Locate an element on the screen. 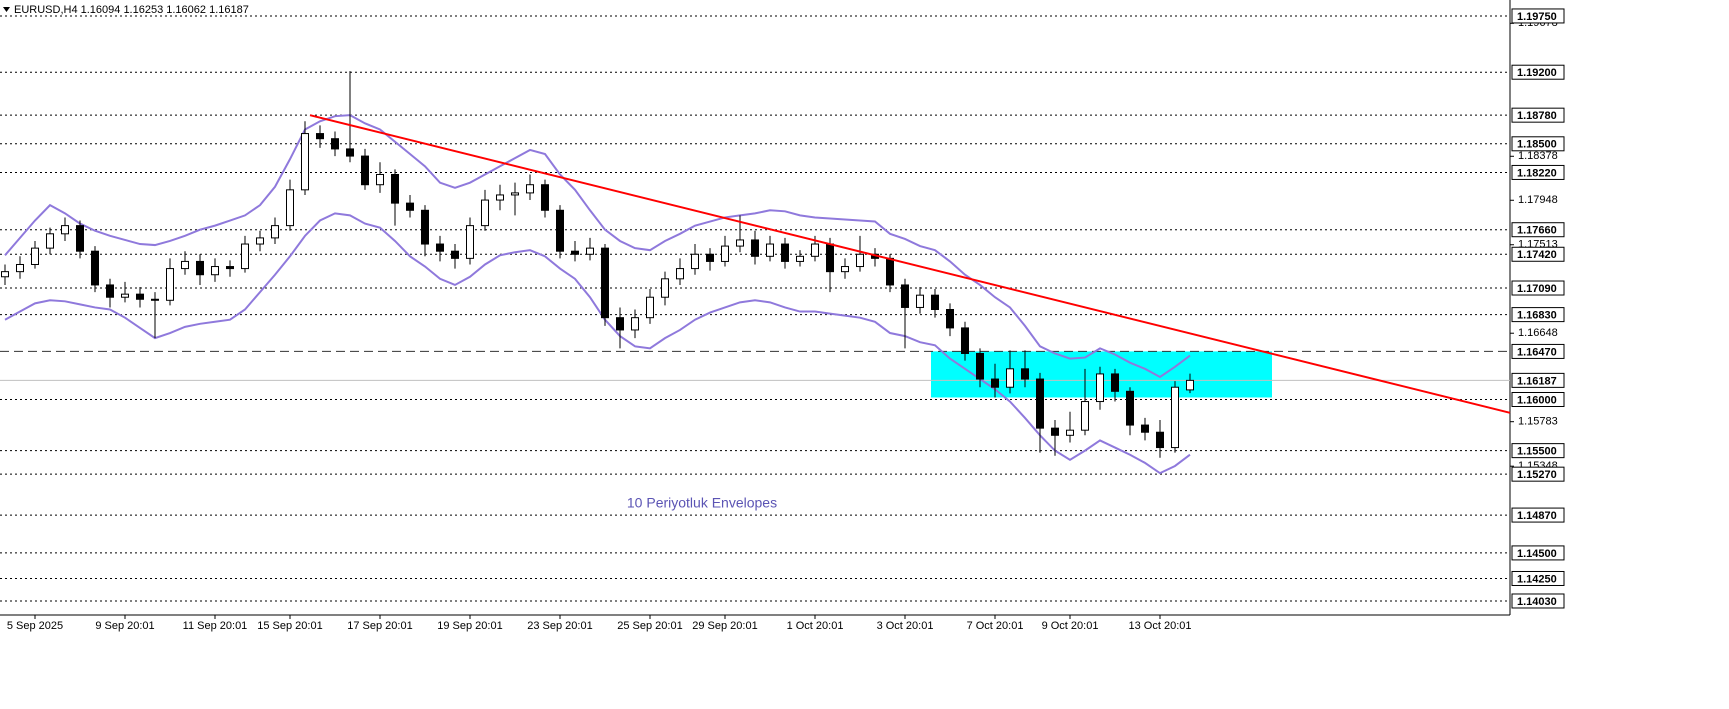  level-label: 1.16830 is located at coordinates (1537, 316).